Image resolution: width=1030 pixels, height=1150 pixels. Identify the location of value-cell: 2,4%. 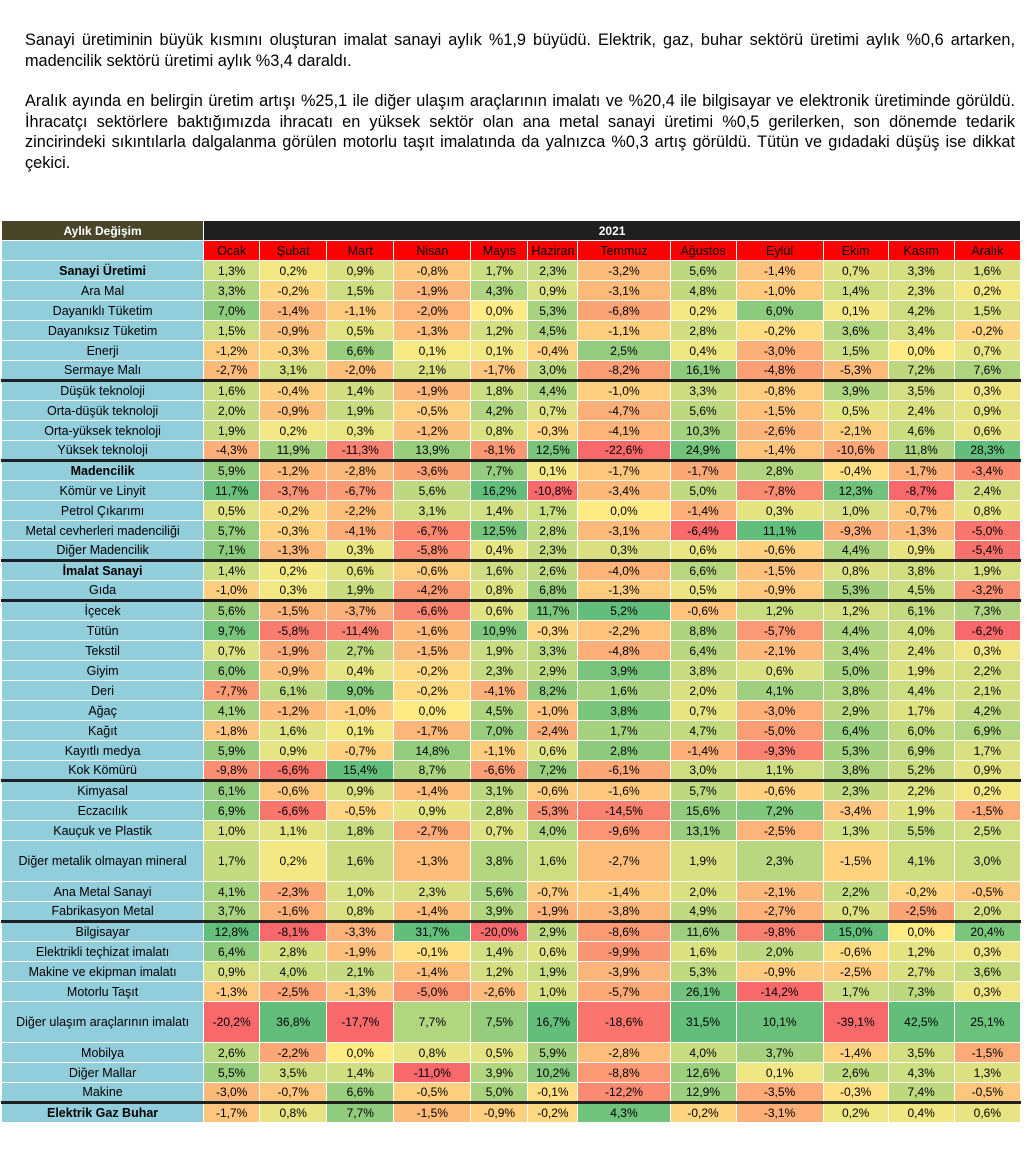
(987, 490).